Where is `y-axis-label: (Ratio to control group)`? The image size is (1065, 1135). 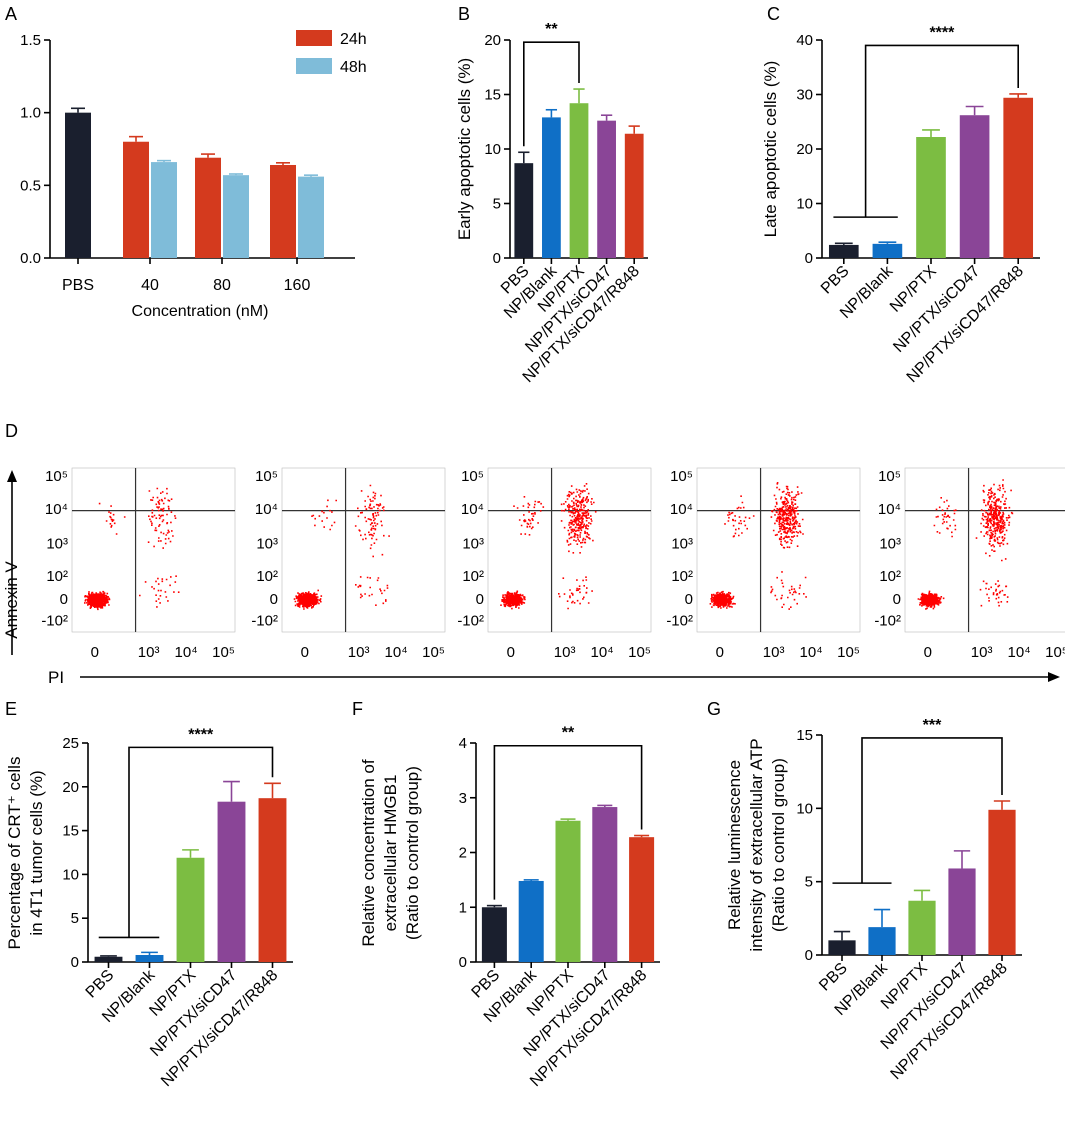
y-axis-label: (Ratio to control group) is located at coordinates (412, 853).